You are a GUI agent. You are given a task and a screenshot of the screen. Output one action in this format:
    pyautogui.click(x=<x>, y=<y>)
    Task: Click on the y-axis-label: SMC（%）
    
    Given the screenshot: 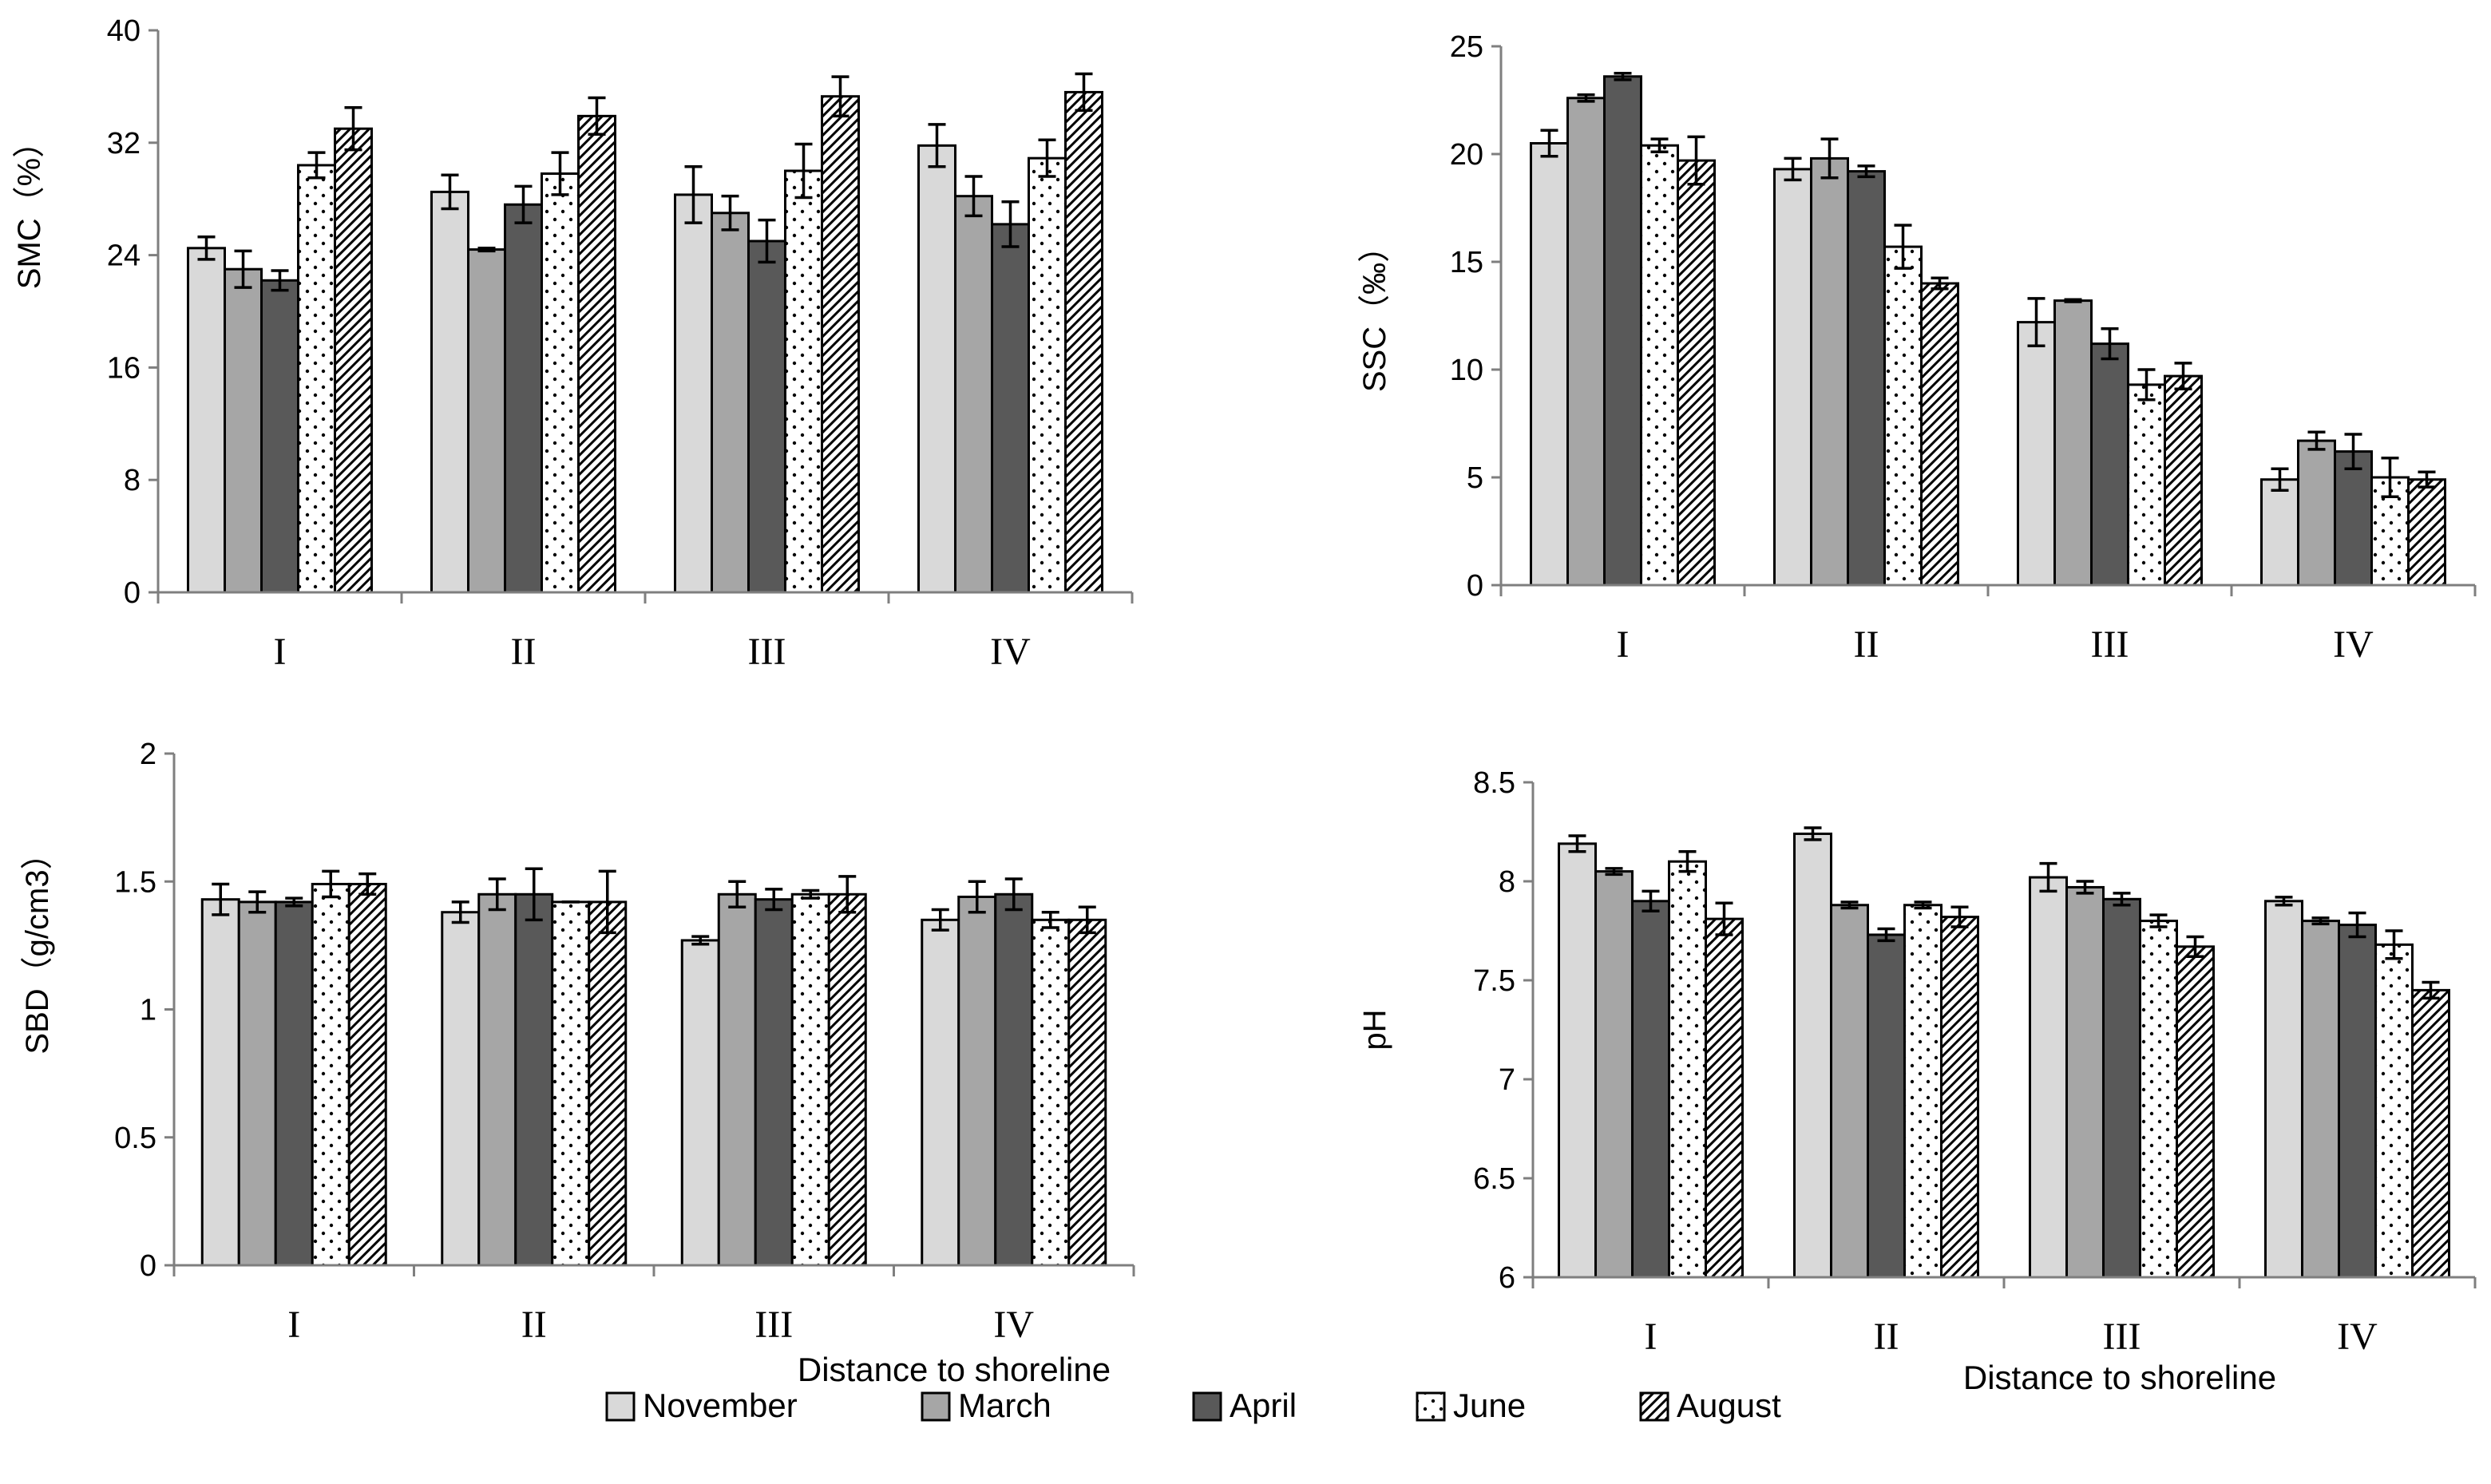 What is the action you would take?
    pyautogui.click(x=29, y=207)
    